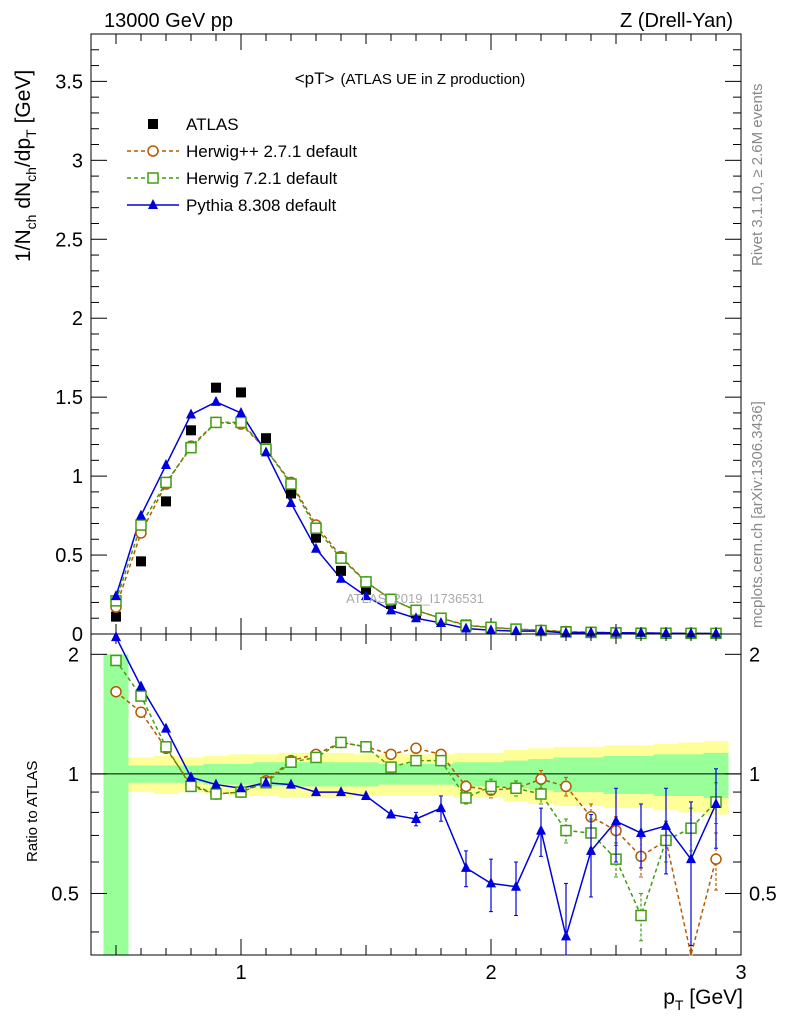 The image size is (786, 1024). What do you see at coordinates (212, 124) in the screenshot?
I see `legend-label: ATLAS` at bounding box center [212, 124].